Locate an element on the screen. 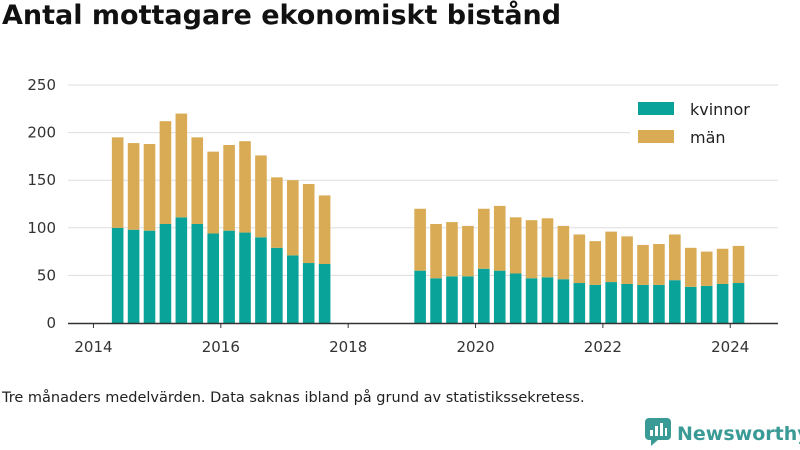 This screenshot has width=800, height=450. brand-name: Newsworthy is located at coordinates (738, 434).